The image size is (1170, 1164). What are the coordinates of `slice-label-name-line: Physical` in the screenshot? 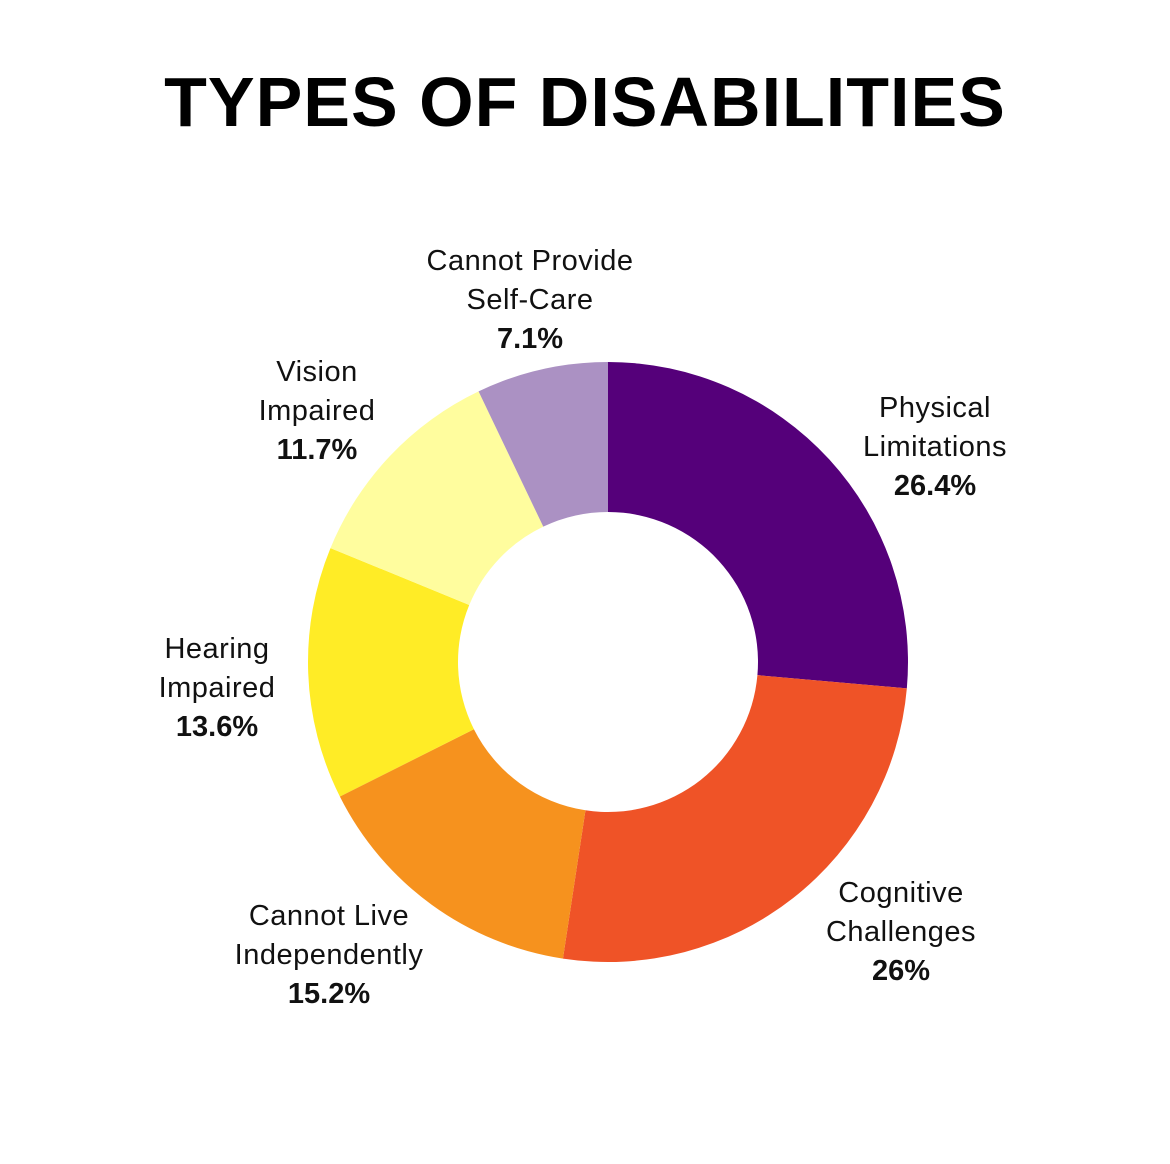 It's located at (935, 408).